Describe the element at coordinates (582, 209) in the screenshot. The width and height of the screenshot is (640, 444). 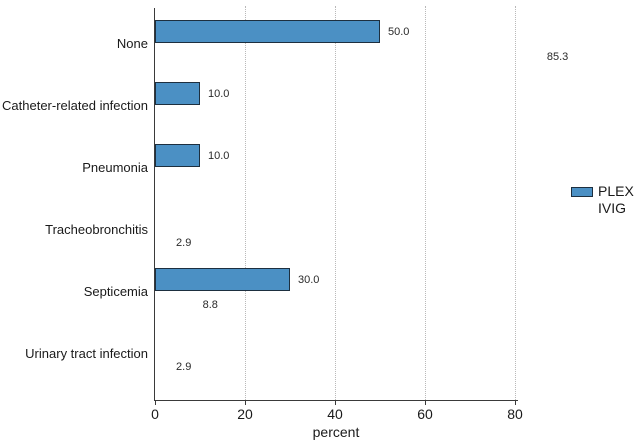
I see `legend-swatch-ivig` at that location.